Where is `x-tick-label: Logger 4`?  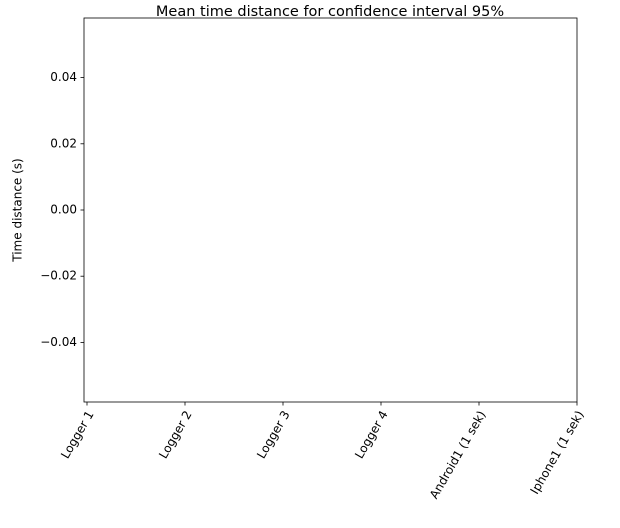 x-tick-label: Logger 4 is located at coordinates (371, 434).